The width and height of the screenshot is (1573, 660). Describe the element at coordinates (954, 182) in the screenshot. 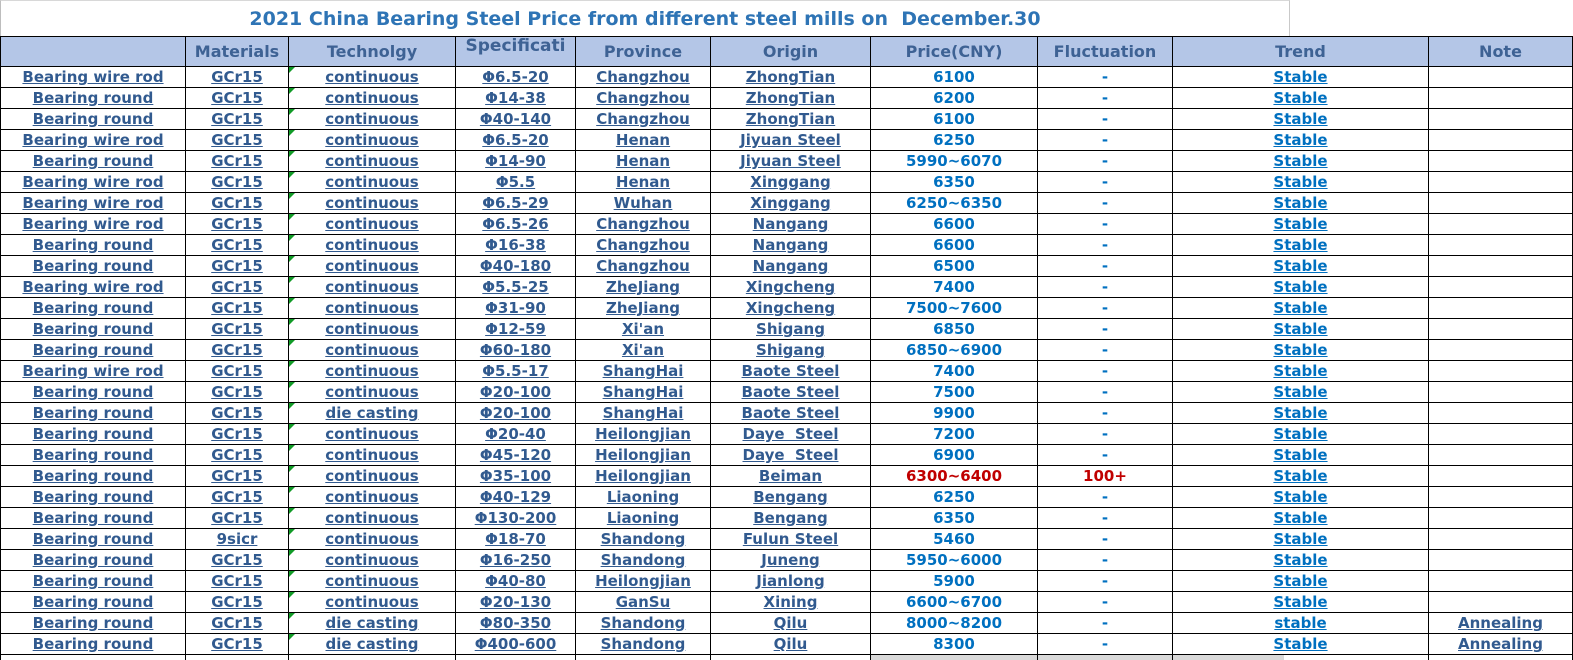

I see `cell-text: 6350` at that location.